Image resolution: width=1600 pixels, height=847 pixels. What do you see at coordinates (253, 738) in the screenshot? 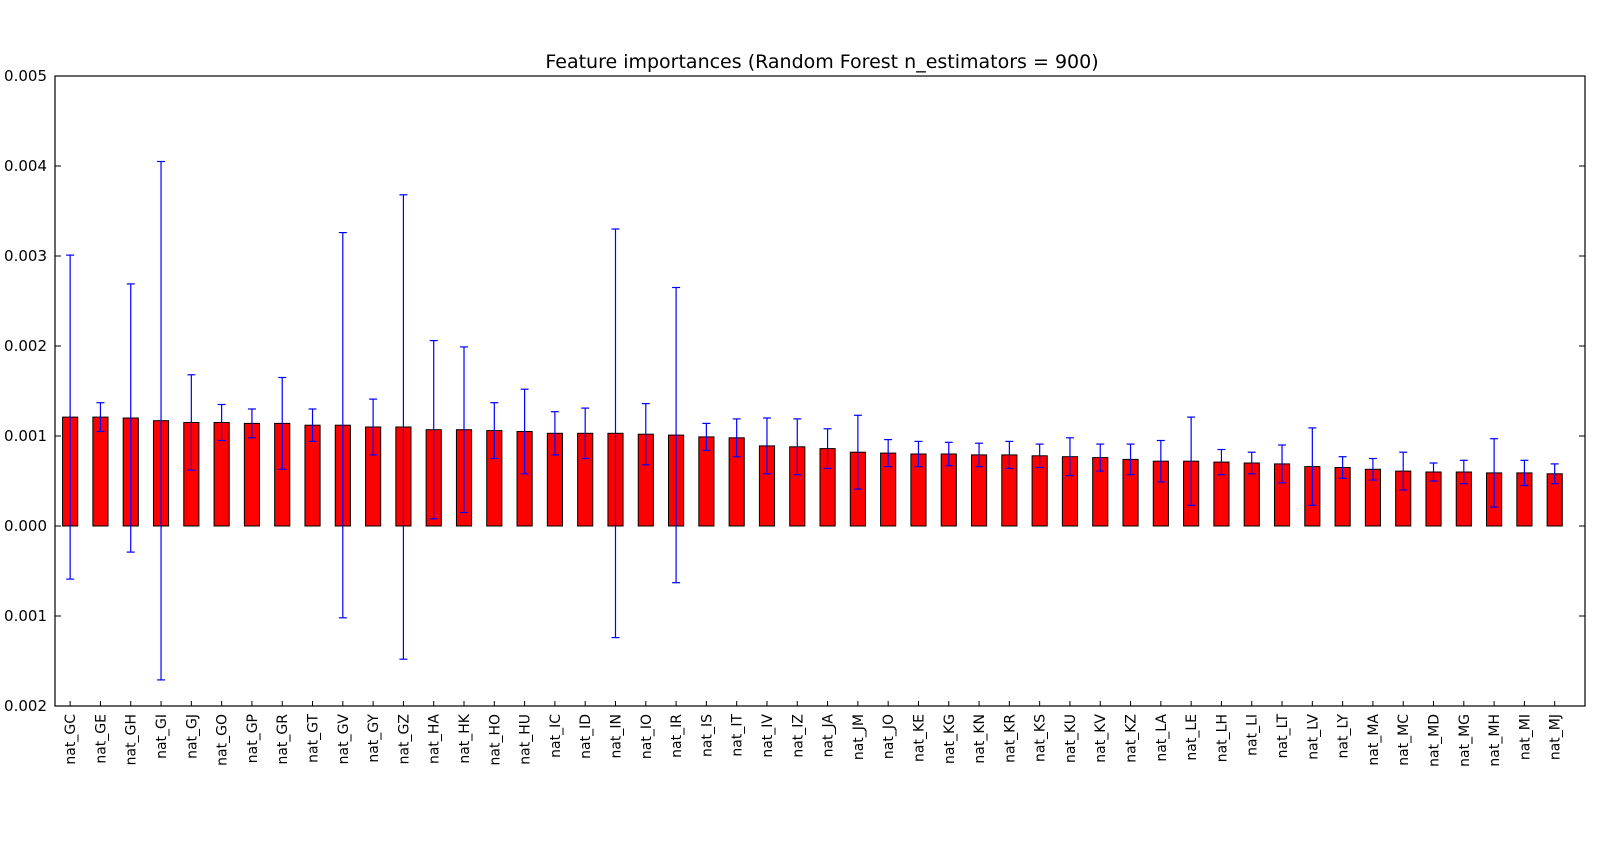
I see `x-tick-label: nat_GP` at bounding box center [253, 738].